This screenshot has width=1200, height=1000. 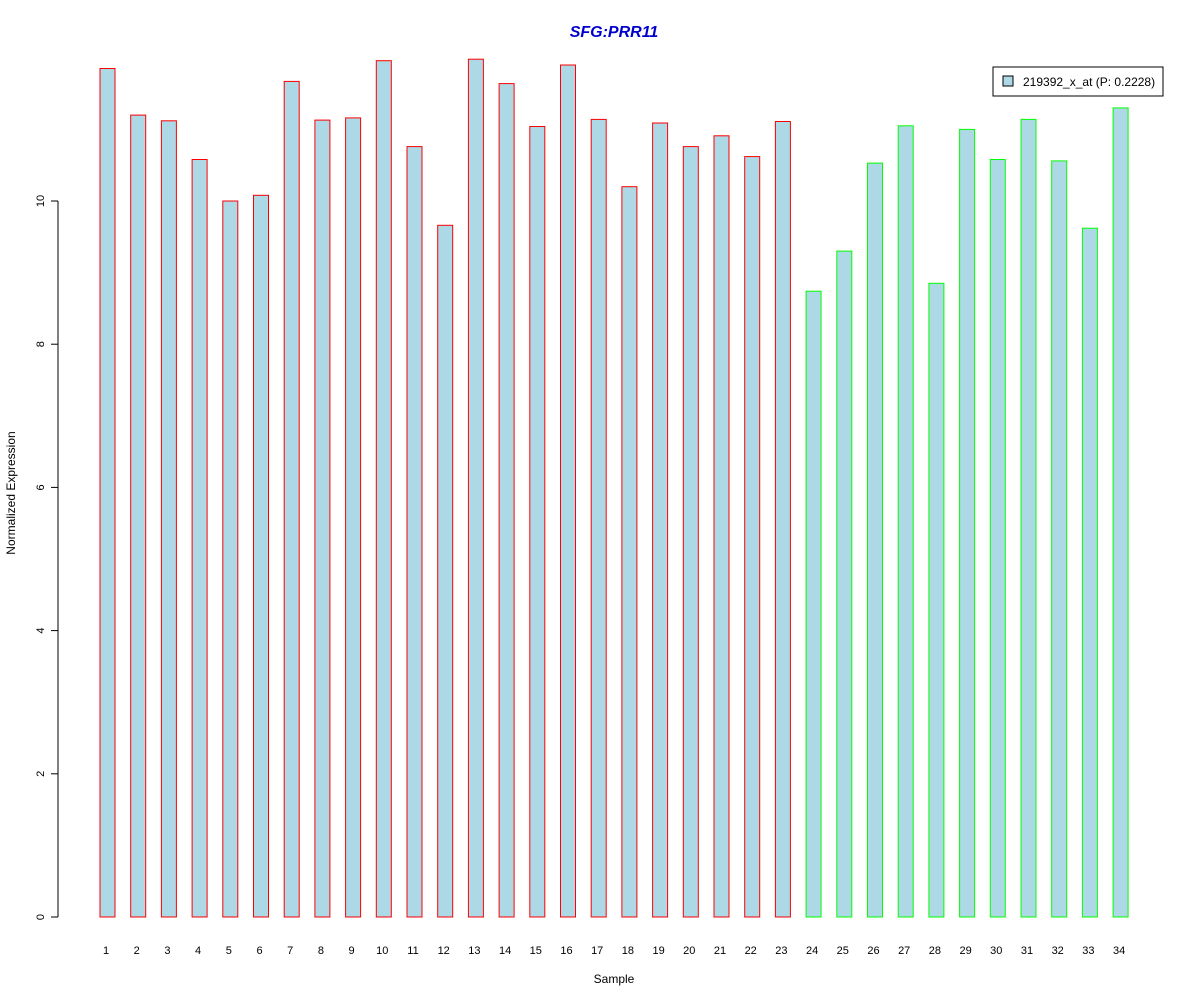 What do you see at coordinates (689, 951) in the screenshot?
I see `x-tick-label-20: 20` at bounding box center [689, 951].